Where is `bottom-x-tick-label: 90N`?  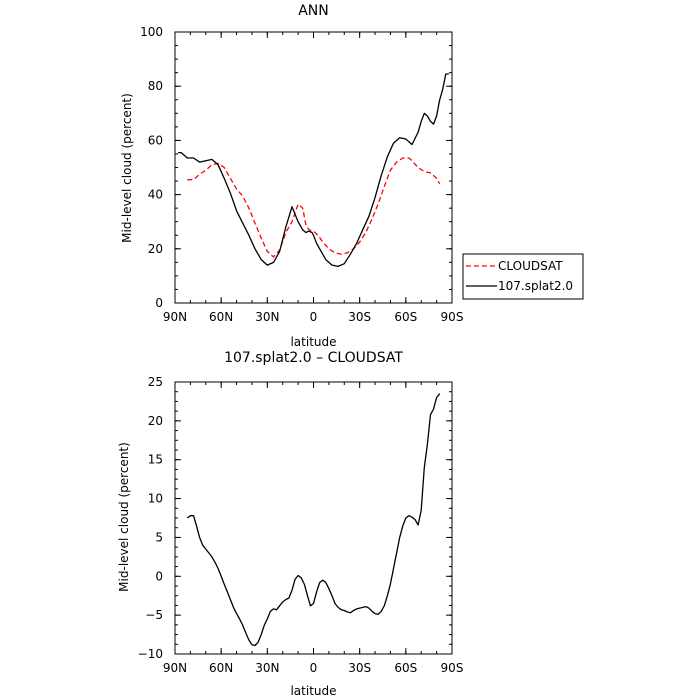 bottom-x-tick-label: 90N is located at coordinates (175, 668).